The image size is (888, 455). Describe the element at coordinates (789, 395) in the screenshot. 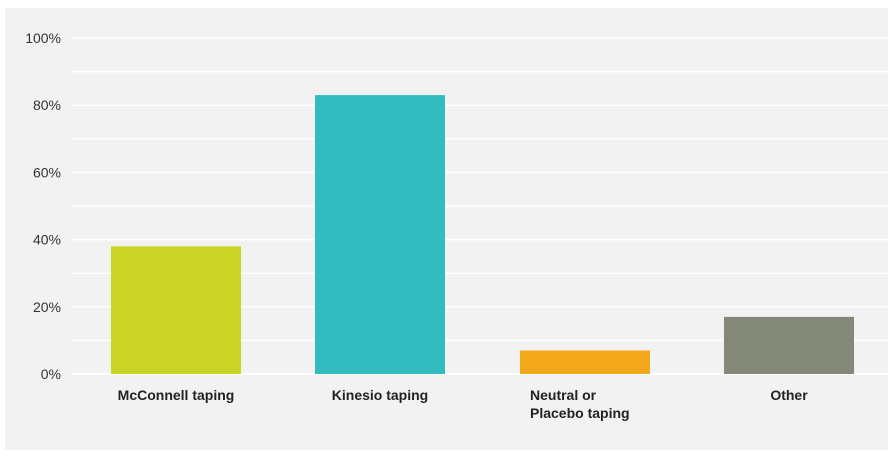

I see `x-category-label: Other` at that location.